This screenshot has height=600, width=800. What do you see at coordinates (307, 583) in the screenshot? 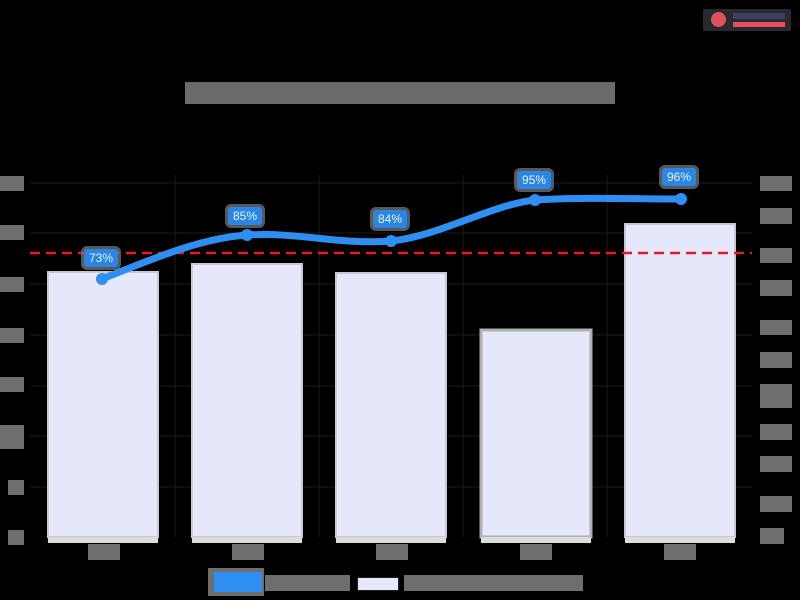
I see `legend-label-line` at bounding box center [307, 583].